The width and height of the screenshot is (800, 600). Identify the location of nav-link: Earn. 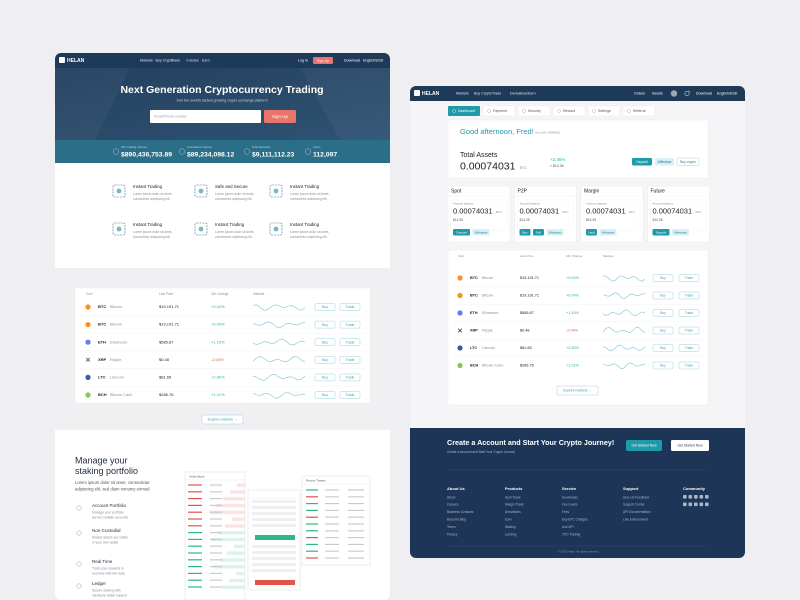
(532, 93).